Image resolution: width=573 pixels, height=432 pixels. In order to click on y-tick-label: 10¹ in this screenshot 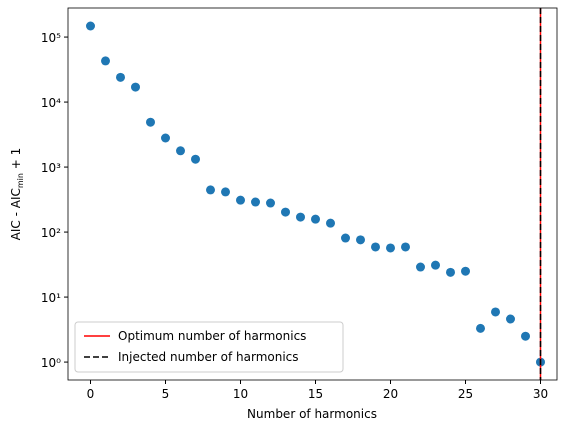, I will do `click(51, 298)`.